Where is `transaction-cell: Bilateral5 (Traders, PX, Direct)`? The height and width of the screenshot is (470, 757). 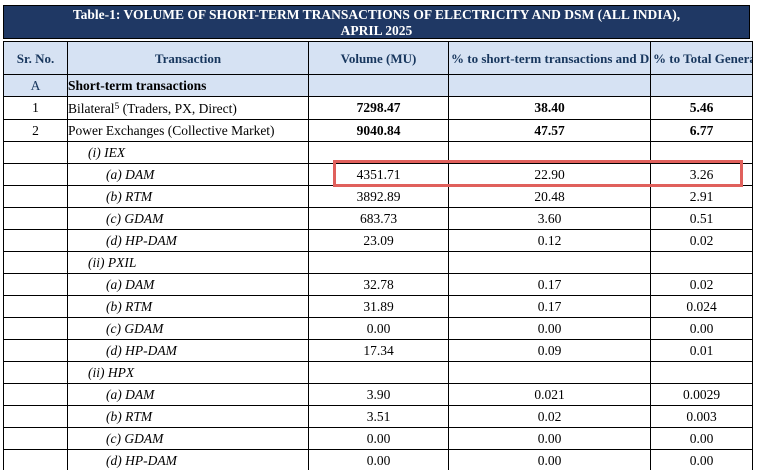
transaction-cell: Bilateral5 (Traders, PX, Direct) is located at coordinates (188, 108).